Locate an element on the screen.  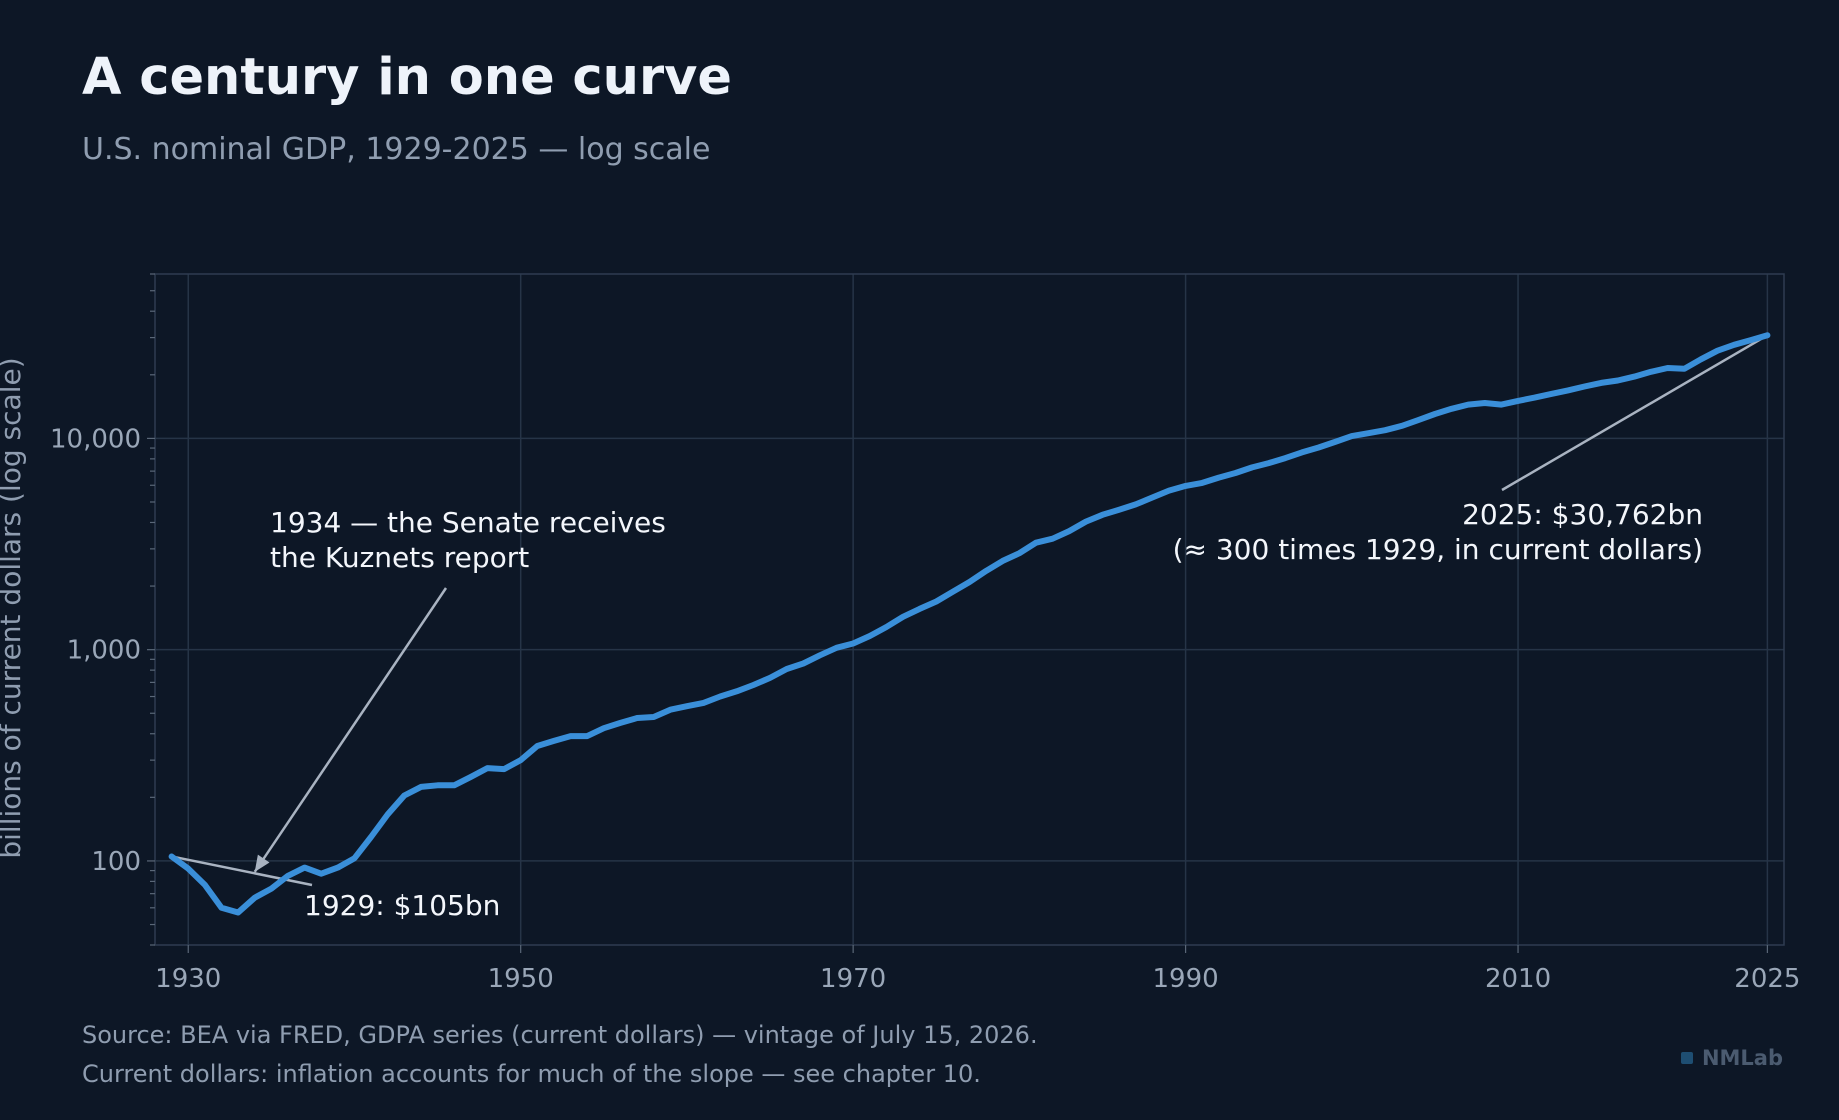
annotation-kuznets-line: the Kuznets report is located at coordinates (399, 557).